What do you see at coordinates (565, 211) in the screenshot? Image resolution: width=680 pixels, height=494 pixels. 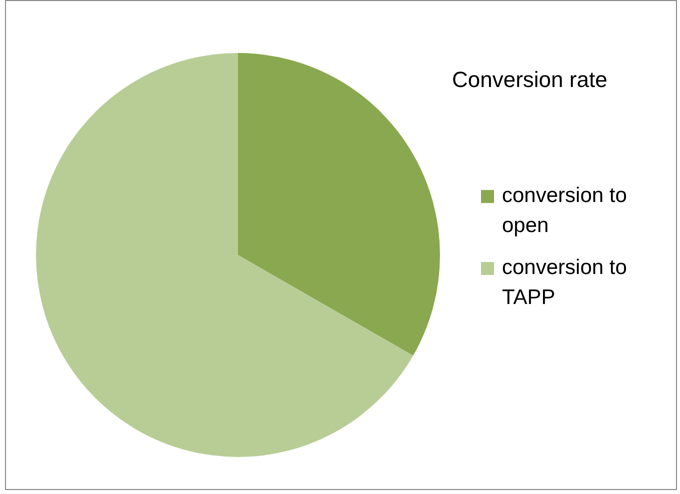 I see `legend-label: conversion to open` at bounding box center [565, 211].